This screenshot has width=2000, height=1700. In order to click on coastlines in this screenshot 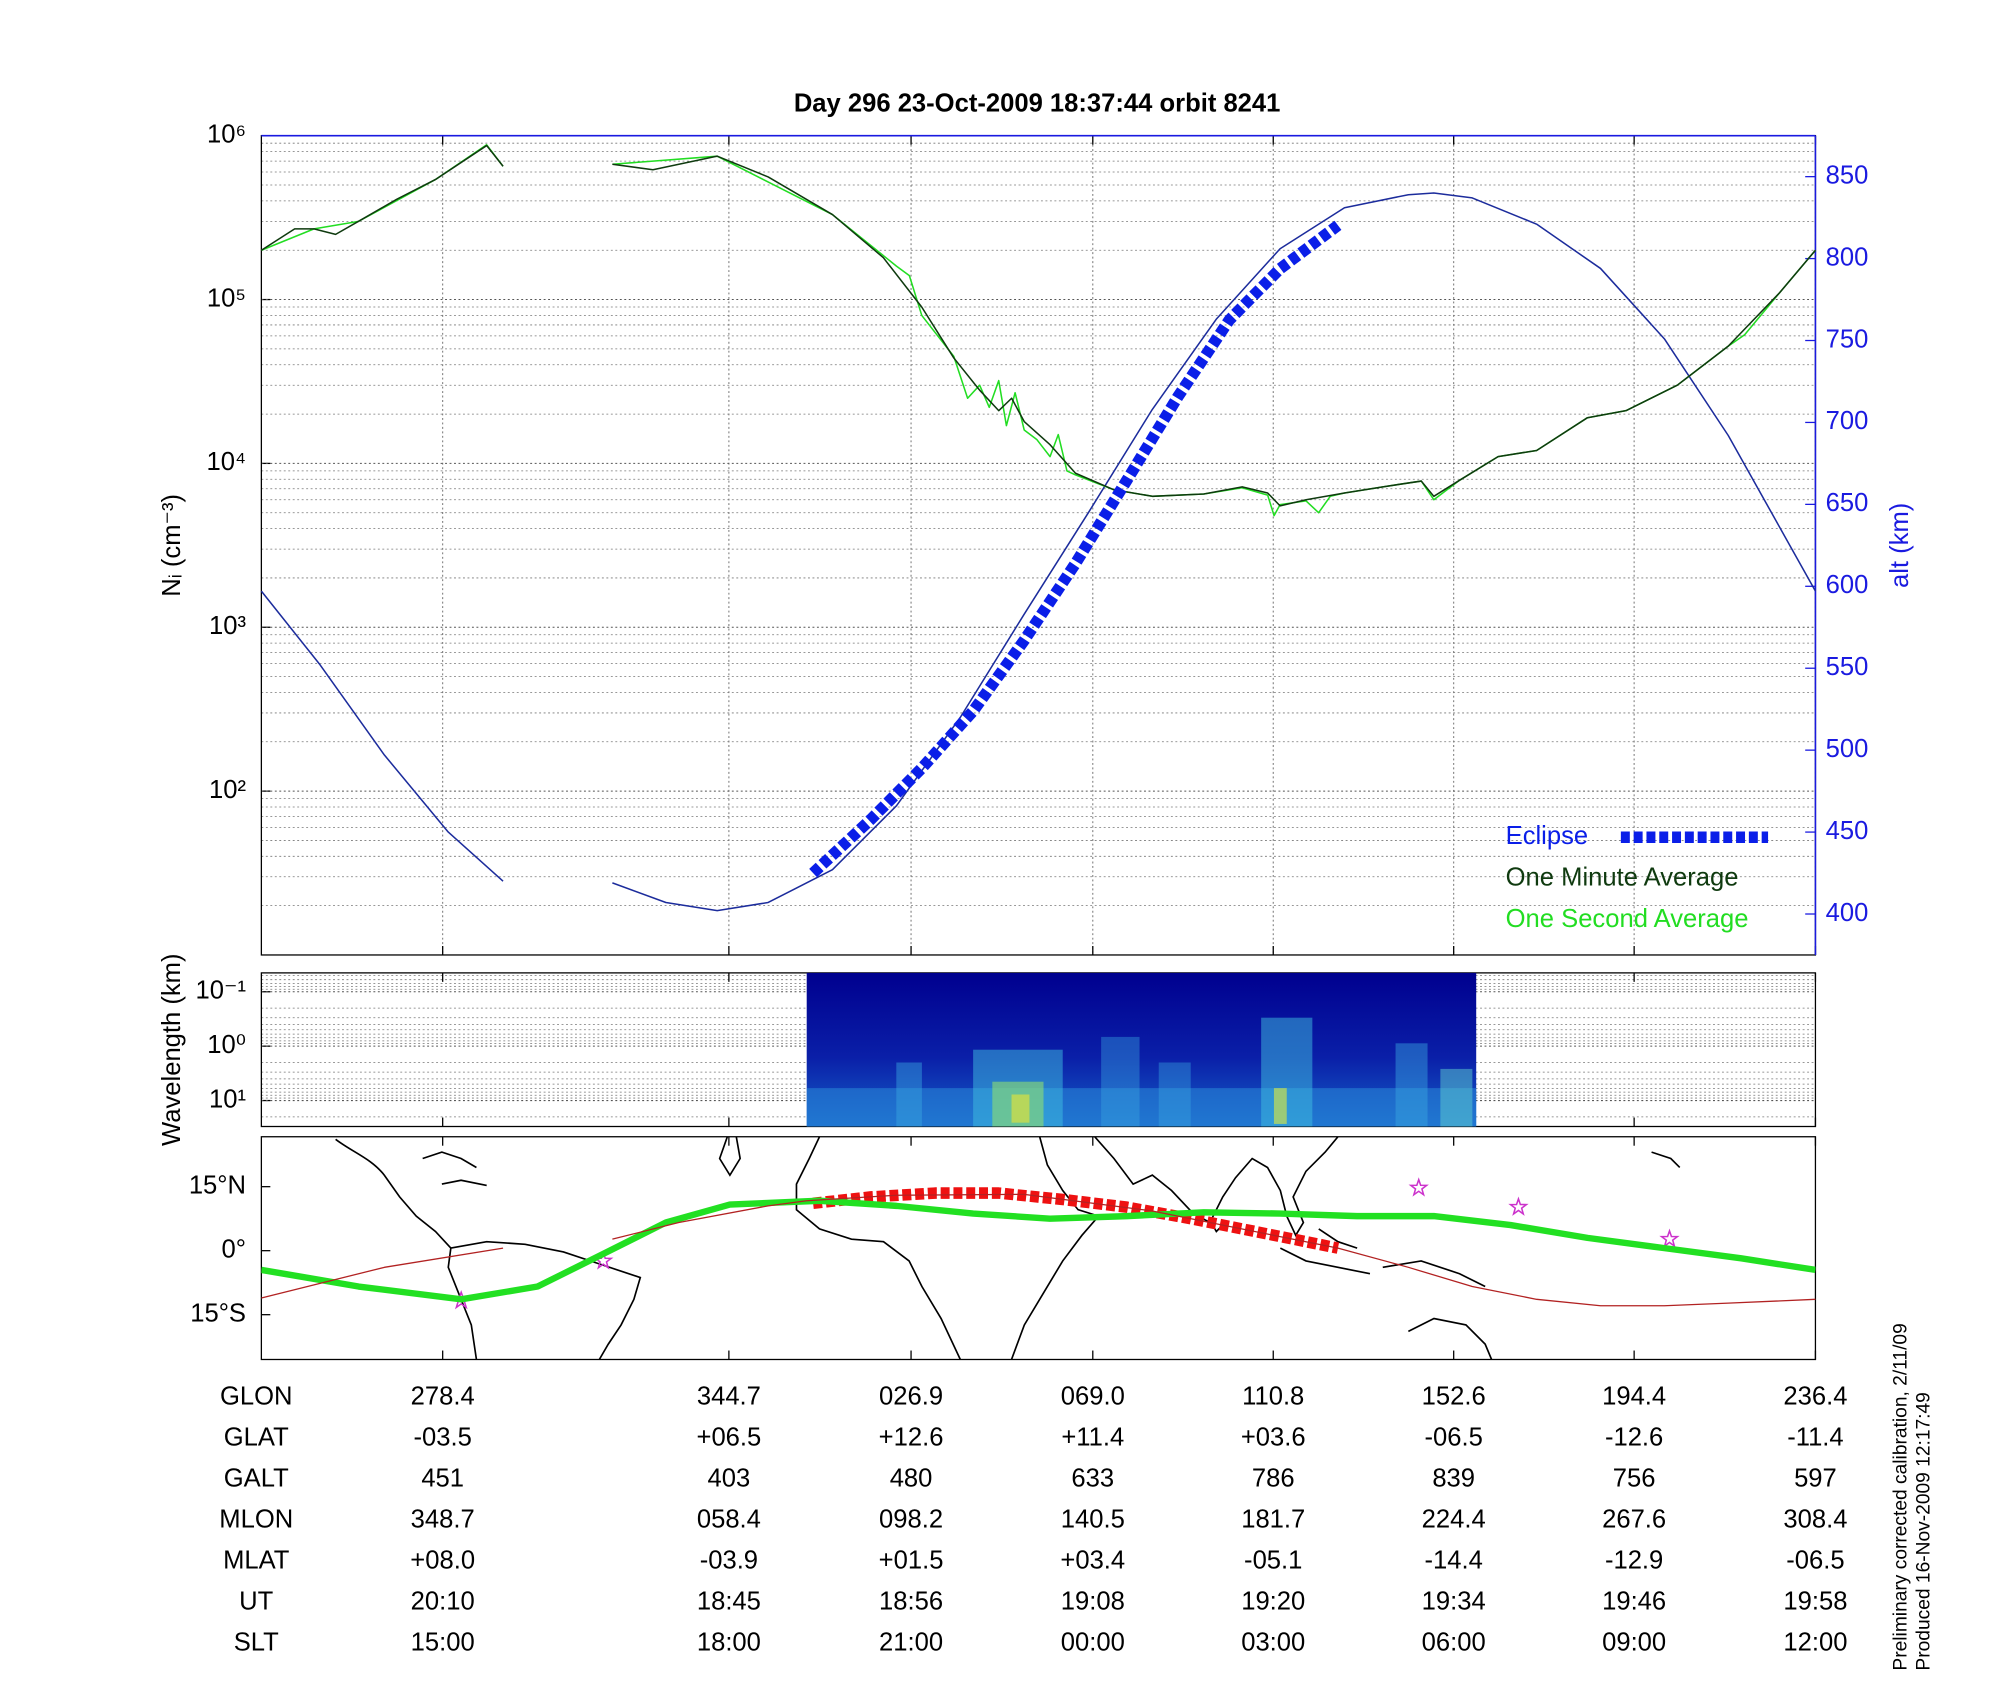, I will do `click(1008, 1248)`.